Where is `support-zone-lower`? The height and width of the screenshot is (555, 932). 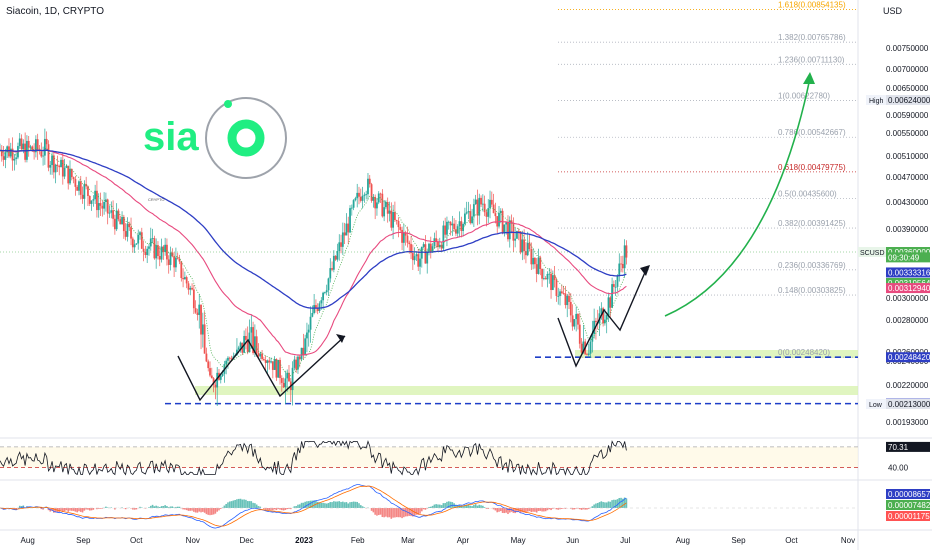
support-zone-lower is located at coordinates (526, 390).